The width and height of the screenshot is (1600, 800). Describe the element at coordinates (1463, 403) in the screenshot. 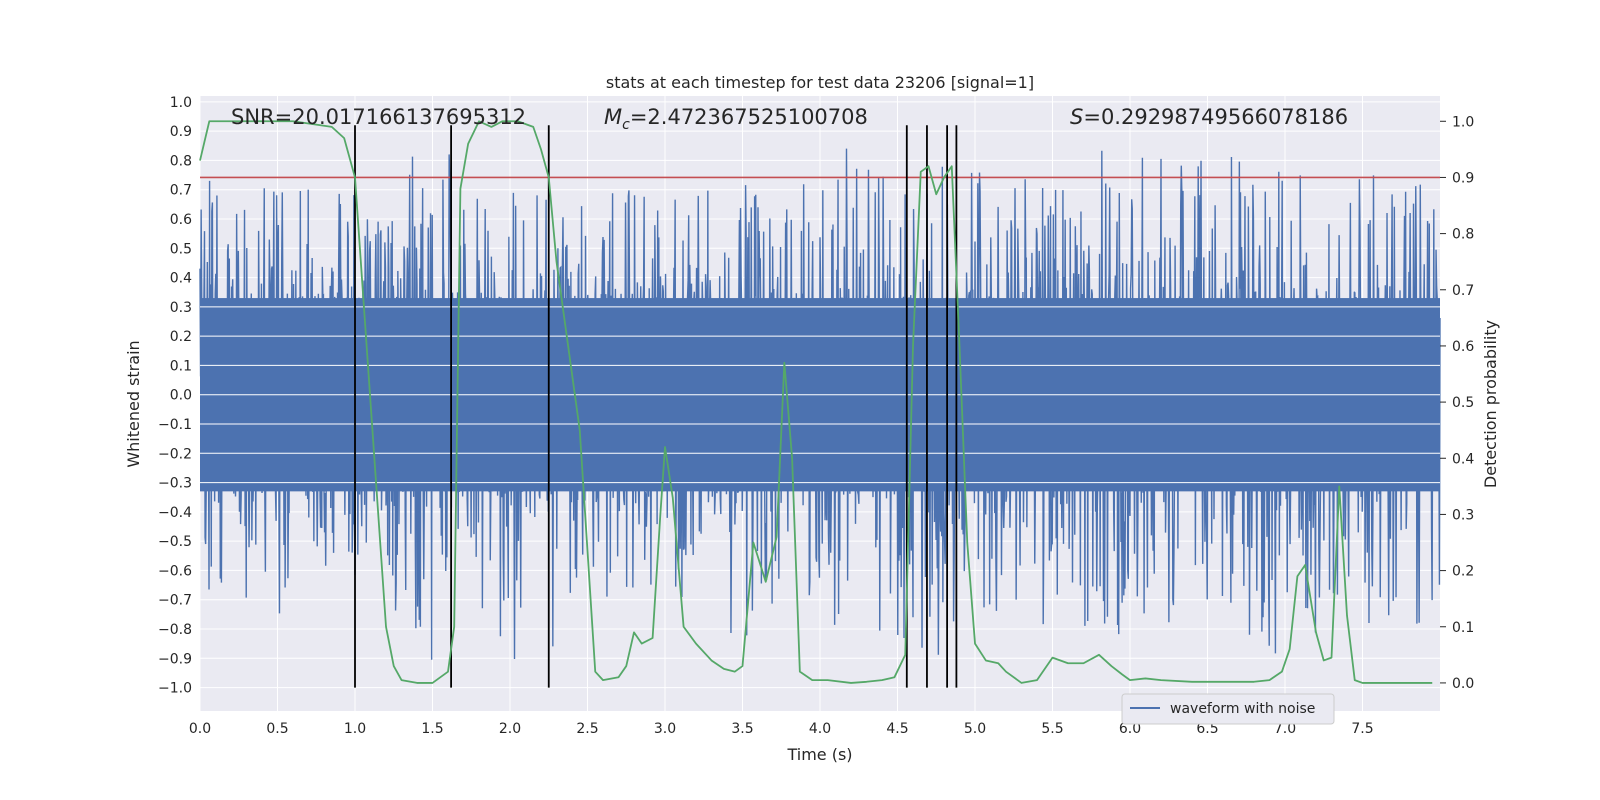

I see `y2-tick-label: 0.5` at that location.